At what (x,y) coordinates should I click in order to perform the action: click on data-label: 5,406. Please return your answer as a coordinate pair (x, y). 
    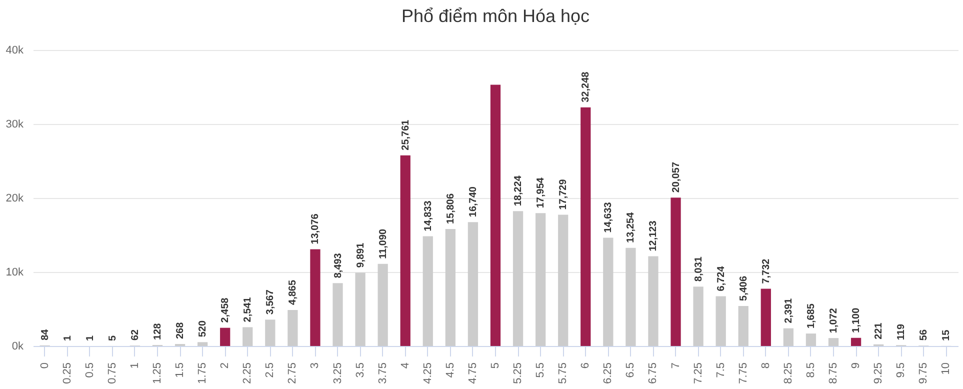
    Looking at the image, I should click on (744, 288).